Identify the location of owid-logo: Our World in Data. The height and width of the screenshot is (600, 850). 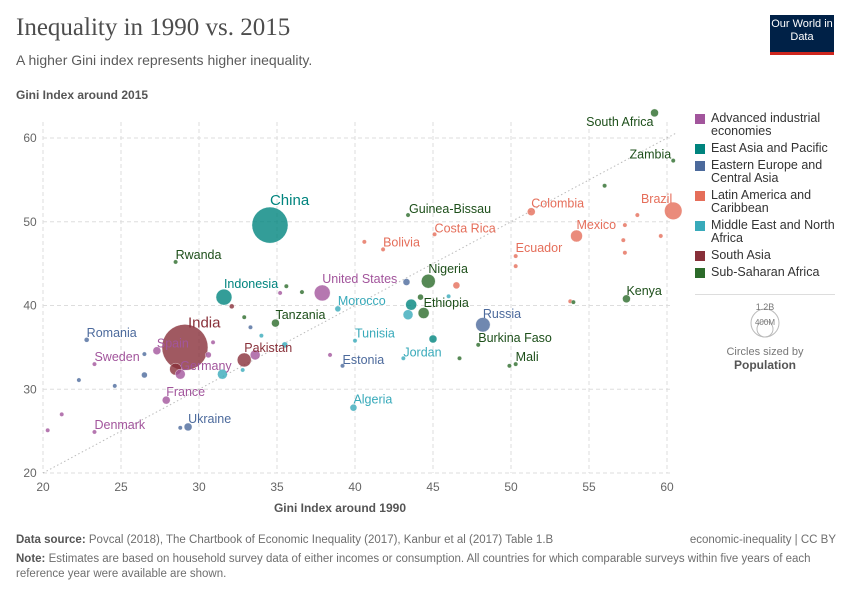
(802, 35).